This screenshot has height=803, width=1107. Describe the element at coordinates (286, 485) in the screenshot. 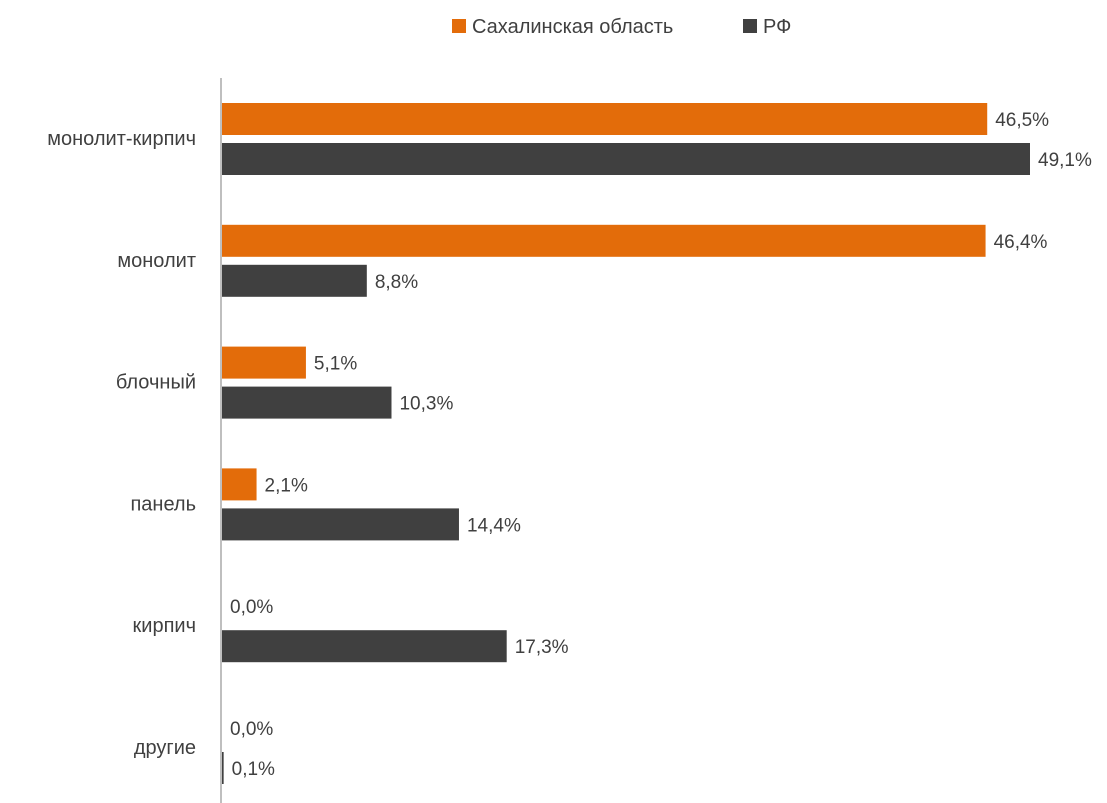

I see `data-label: 2,1%` at that location.